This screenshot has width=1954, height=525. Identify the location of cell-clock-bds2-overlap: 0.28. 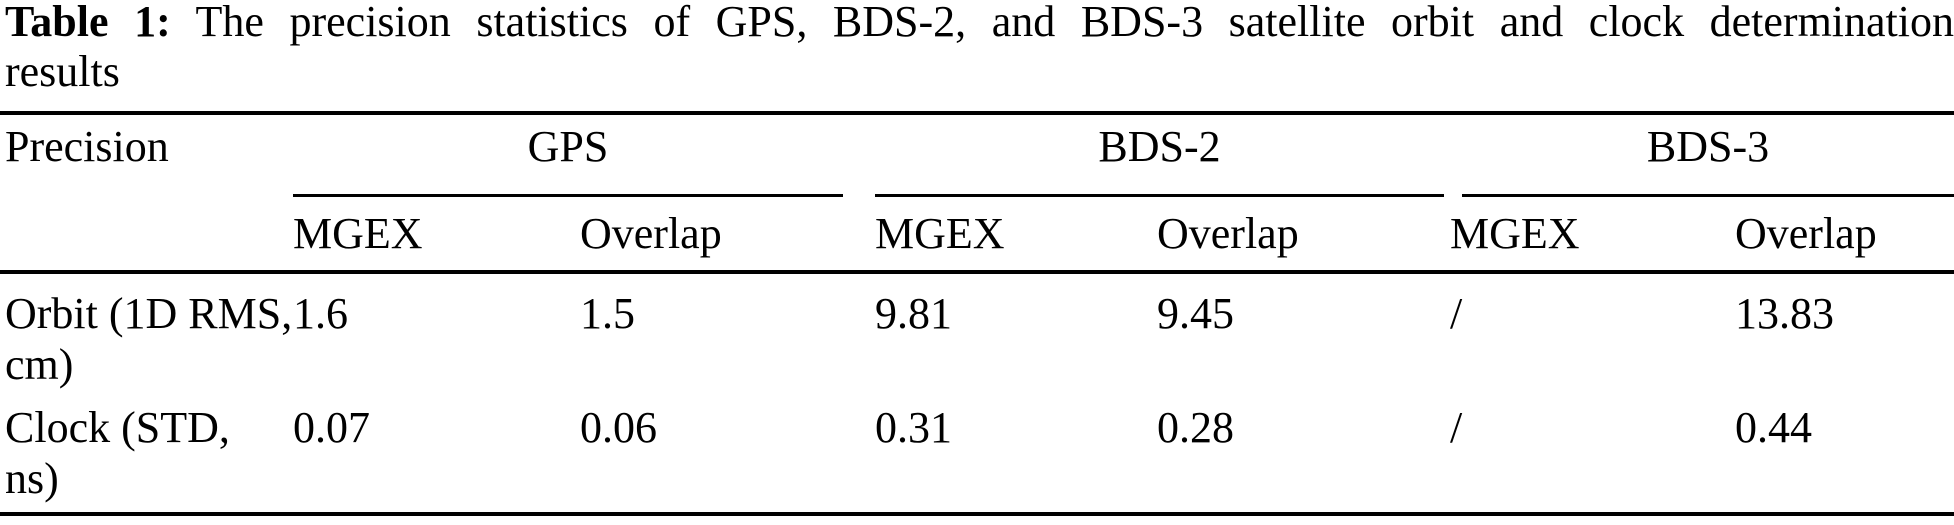
(1303, 458).